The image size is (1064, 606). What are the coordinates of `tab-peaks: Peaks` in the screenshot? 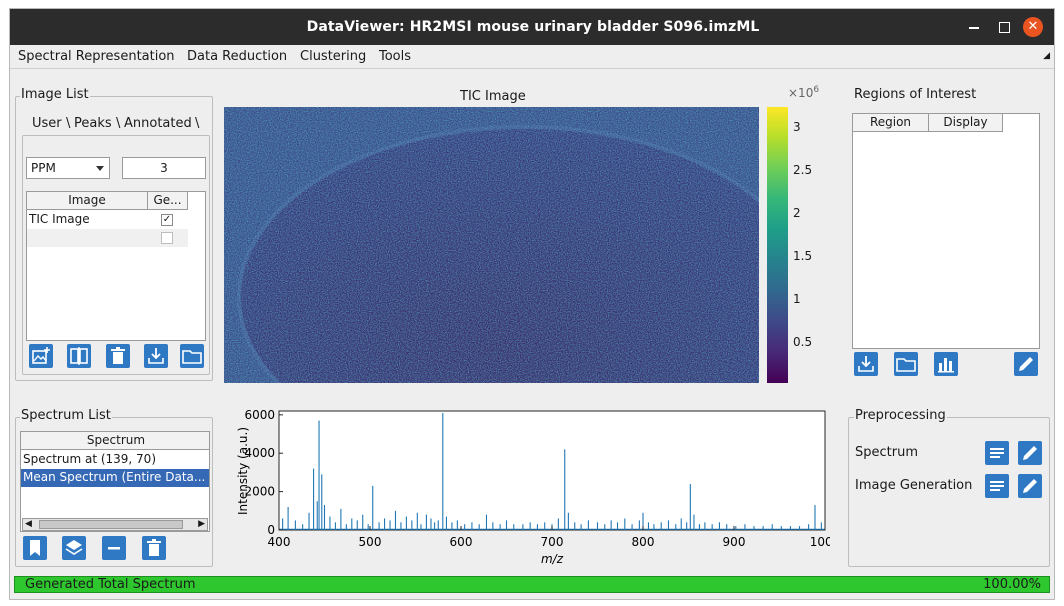 It's located at (93, 123).